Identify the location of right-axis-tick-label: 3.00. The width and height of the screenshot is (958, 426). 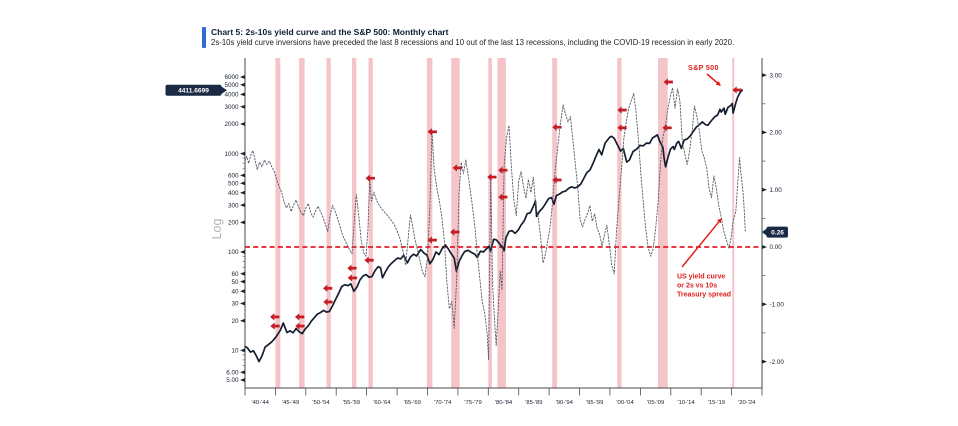
(776, 75).